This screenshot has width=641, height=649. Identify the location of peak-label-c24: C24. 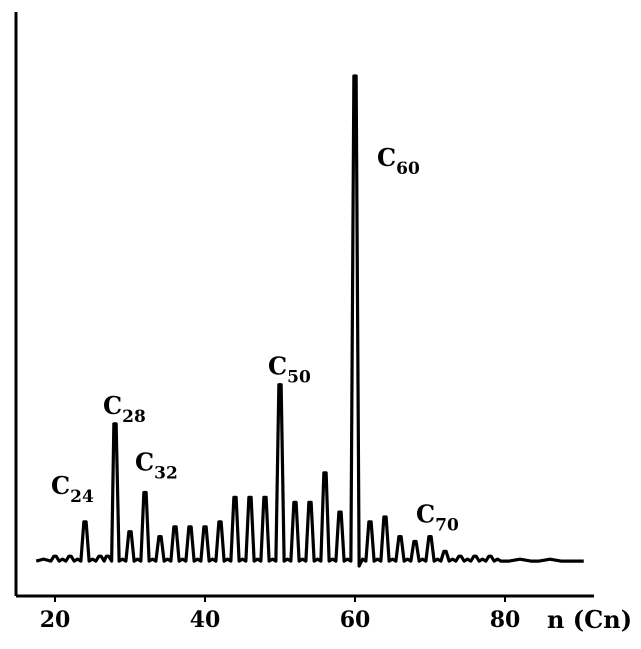
(72, 489).